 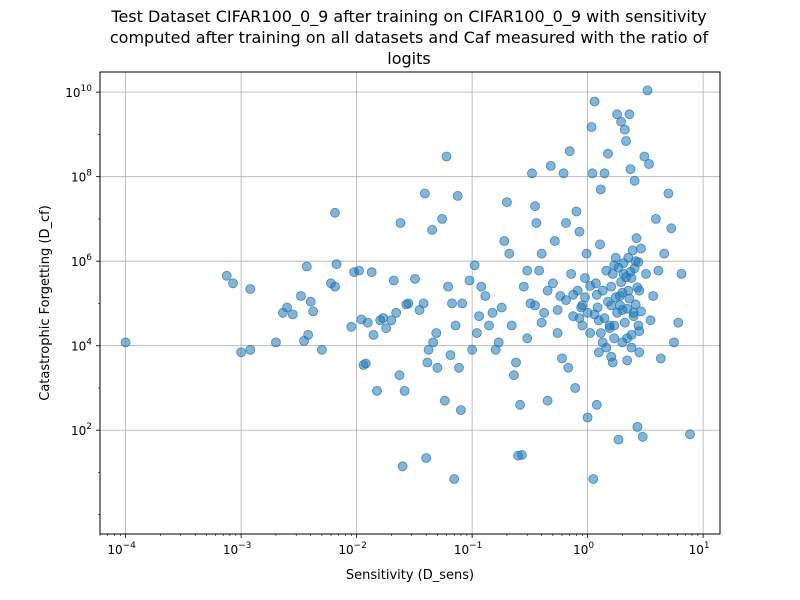 What do you see at coordinates (237, 549) in the screenshot?
I see `x-tick-label: 10⁻³` at bounding box center [237, 549].